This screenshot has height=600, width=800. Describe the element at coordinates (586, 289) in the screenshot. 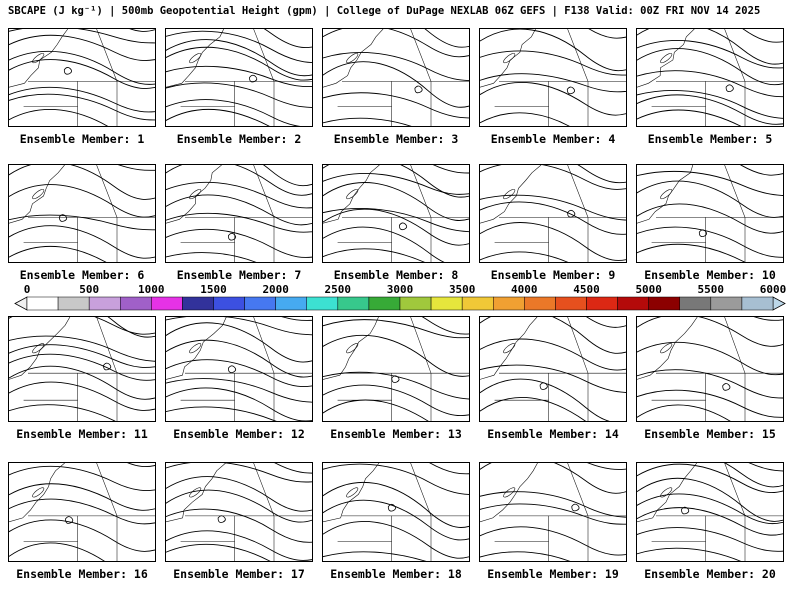

I see `colorbar-tick-label: 4500` at that location.